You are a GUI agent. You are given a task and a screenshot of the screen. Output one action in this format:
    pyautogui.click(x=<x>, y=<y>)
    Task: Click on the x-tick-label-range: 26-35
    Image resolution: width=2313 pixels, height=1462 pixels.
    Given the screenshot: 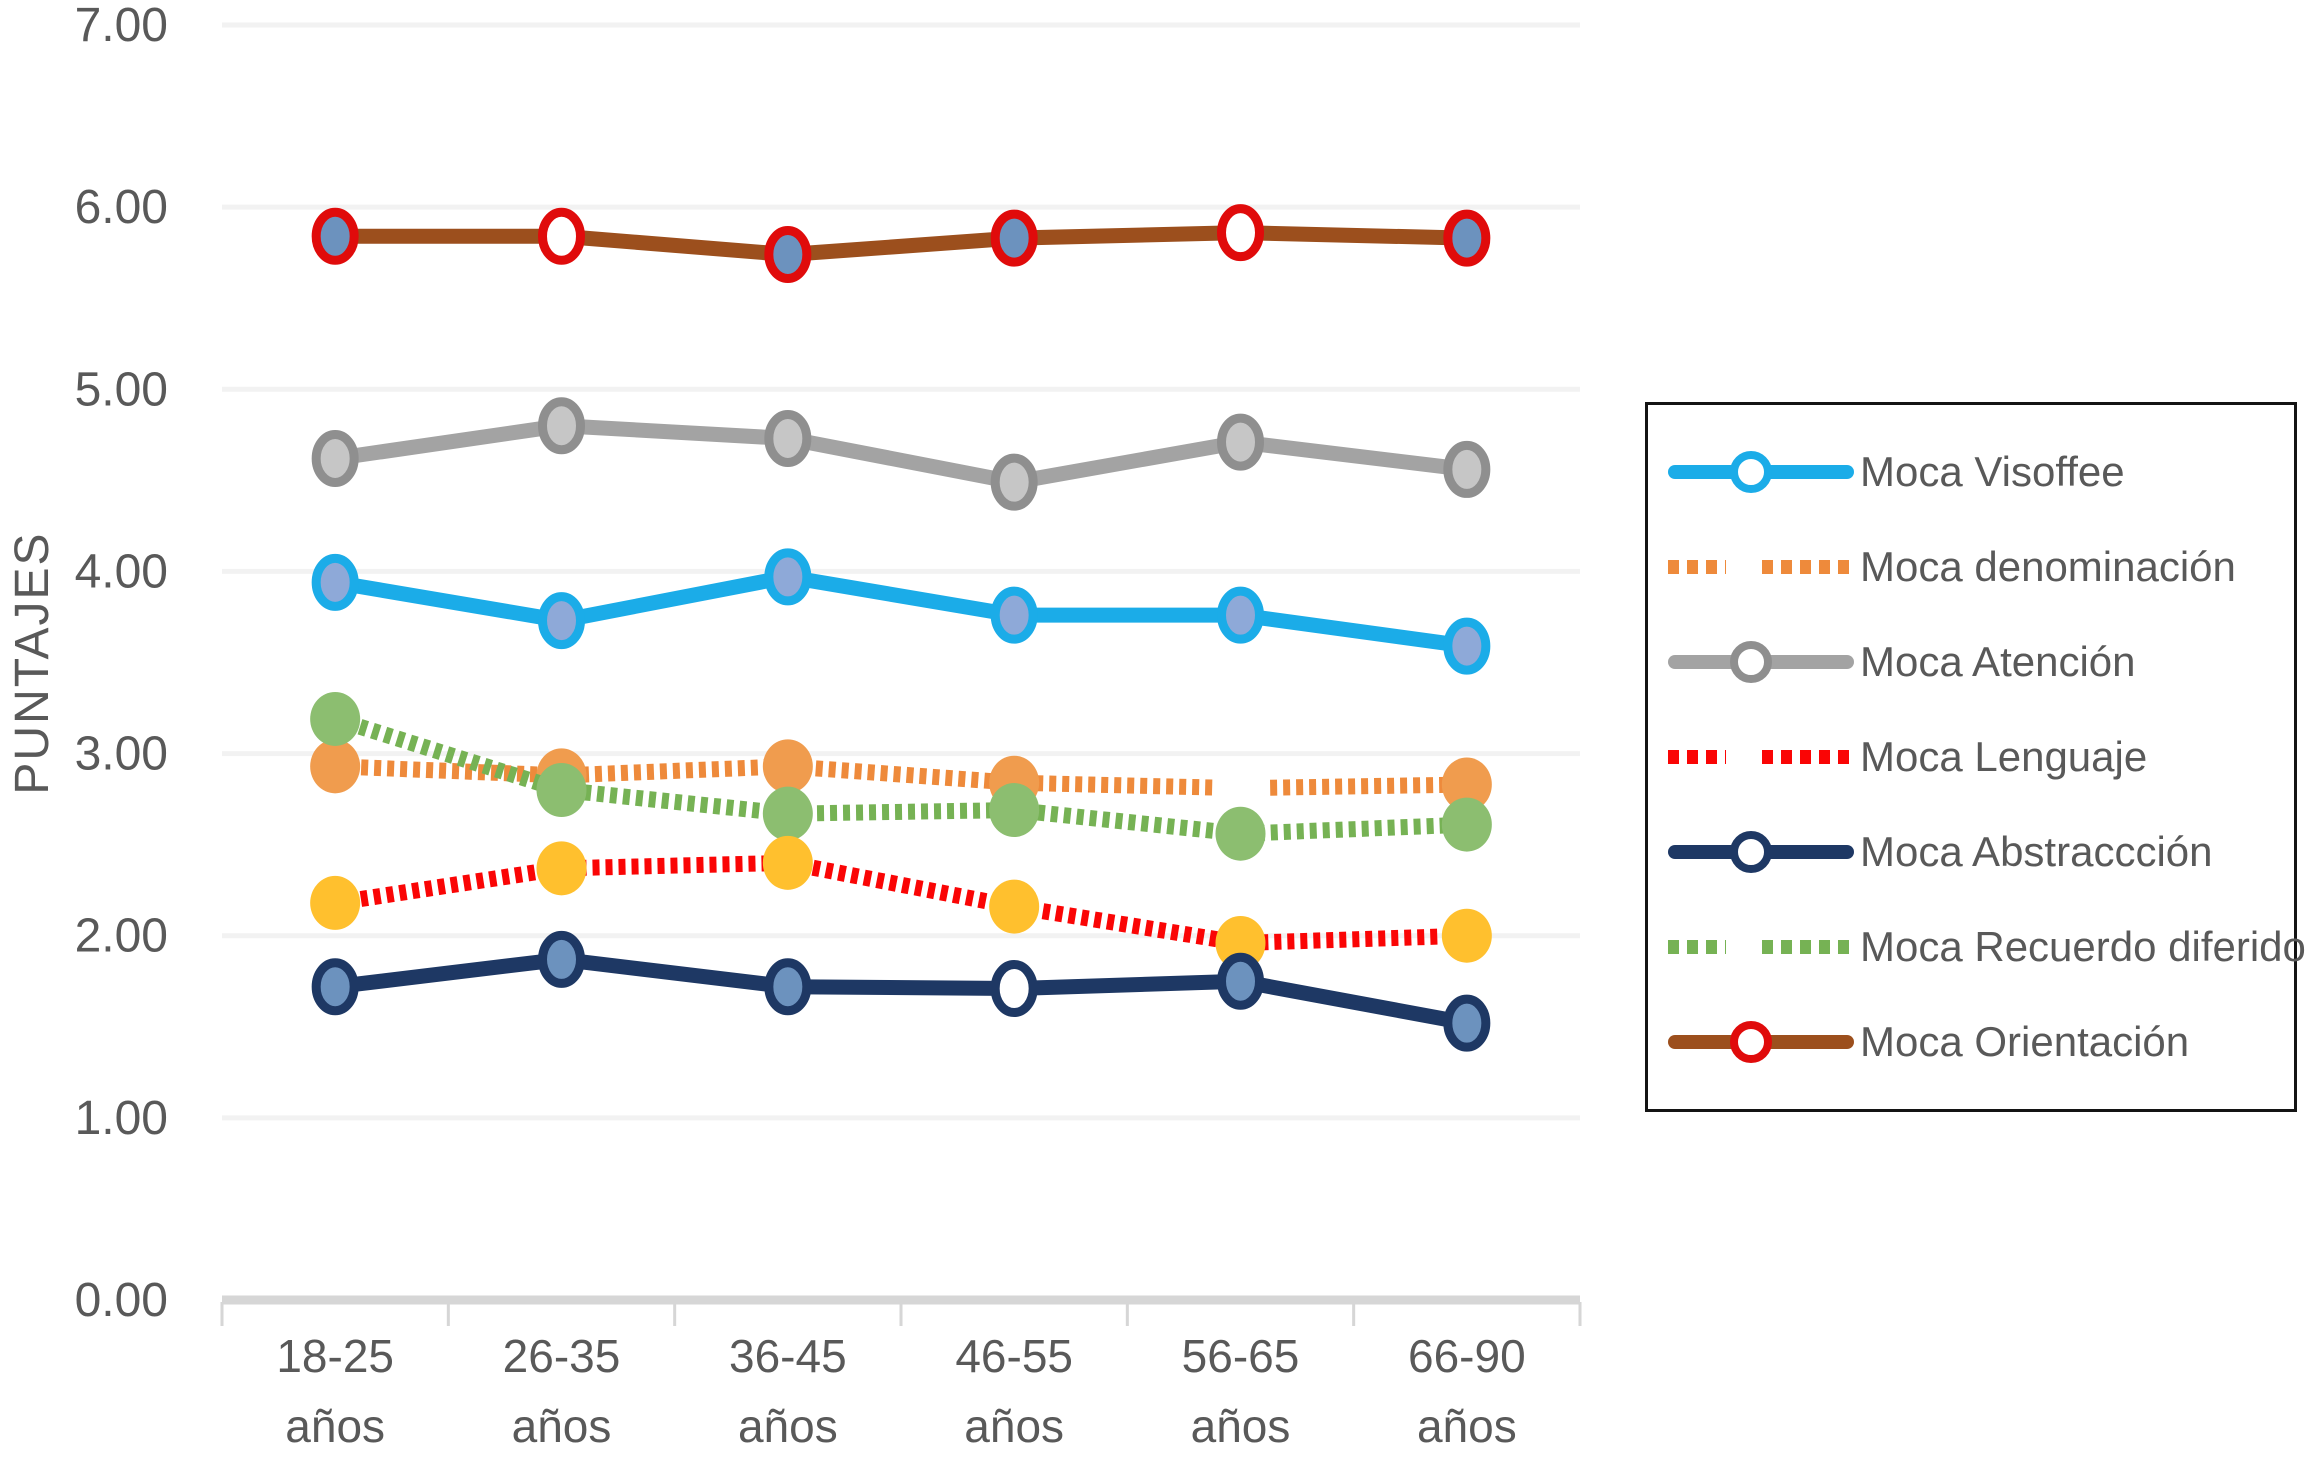 What is the action you would take?
    pyautogui.click(x=562, y=1356)
    